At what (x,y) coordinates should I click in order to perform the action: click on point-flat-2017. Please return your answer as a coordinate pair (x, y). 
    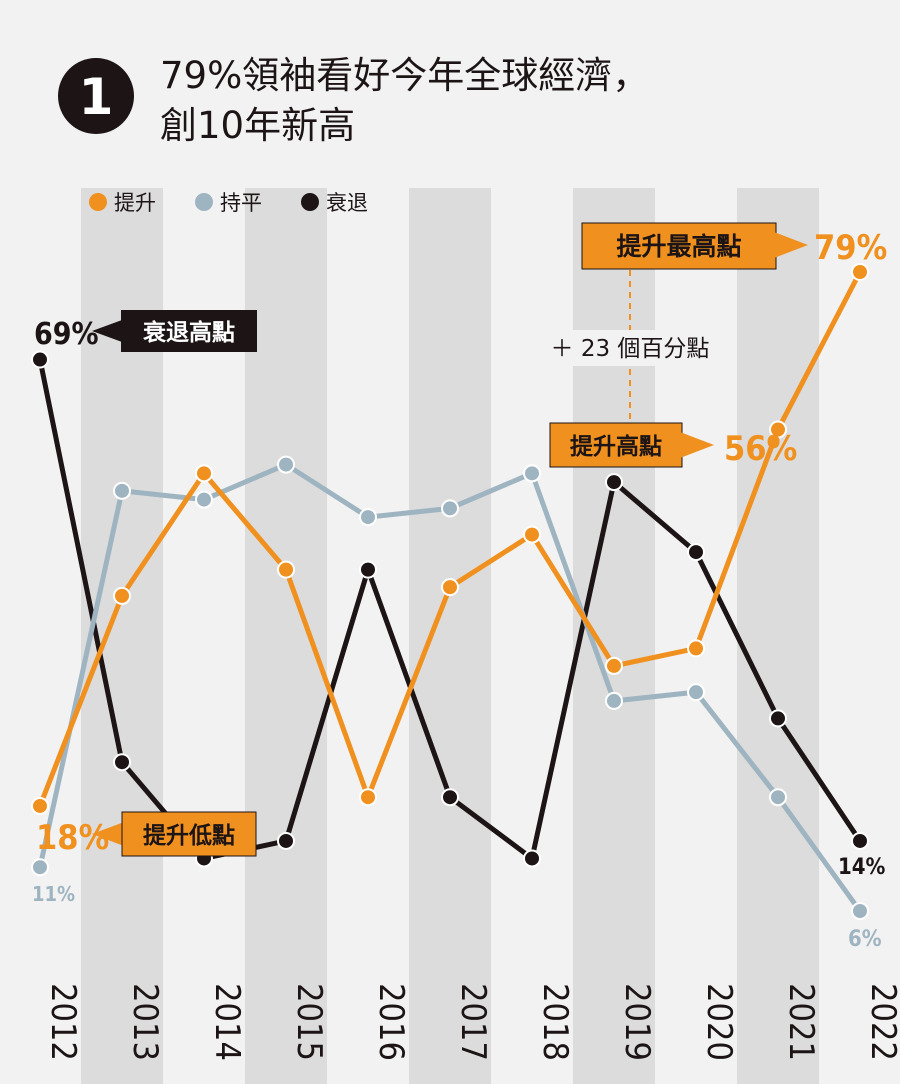
    Looking at the image, I should click on (450, 508).